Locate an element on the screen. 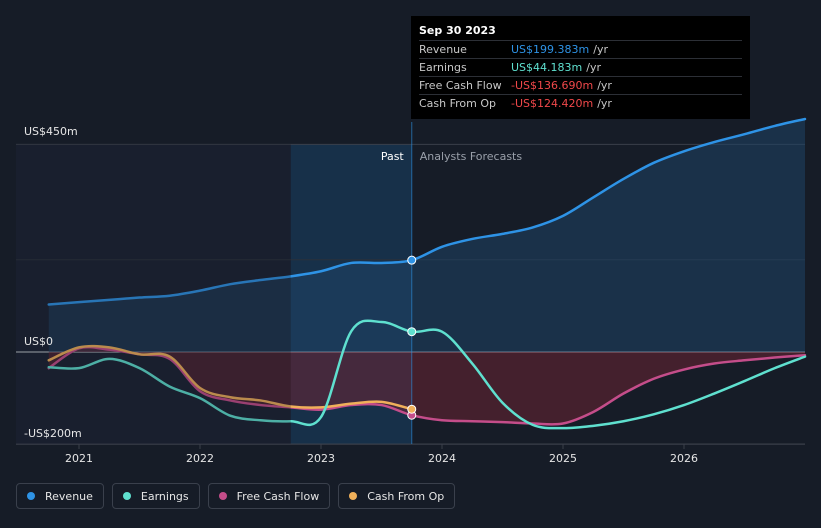  tooltip-value: -US$136.690m is located at coordinates (552, 85).